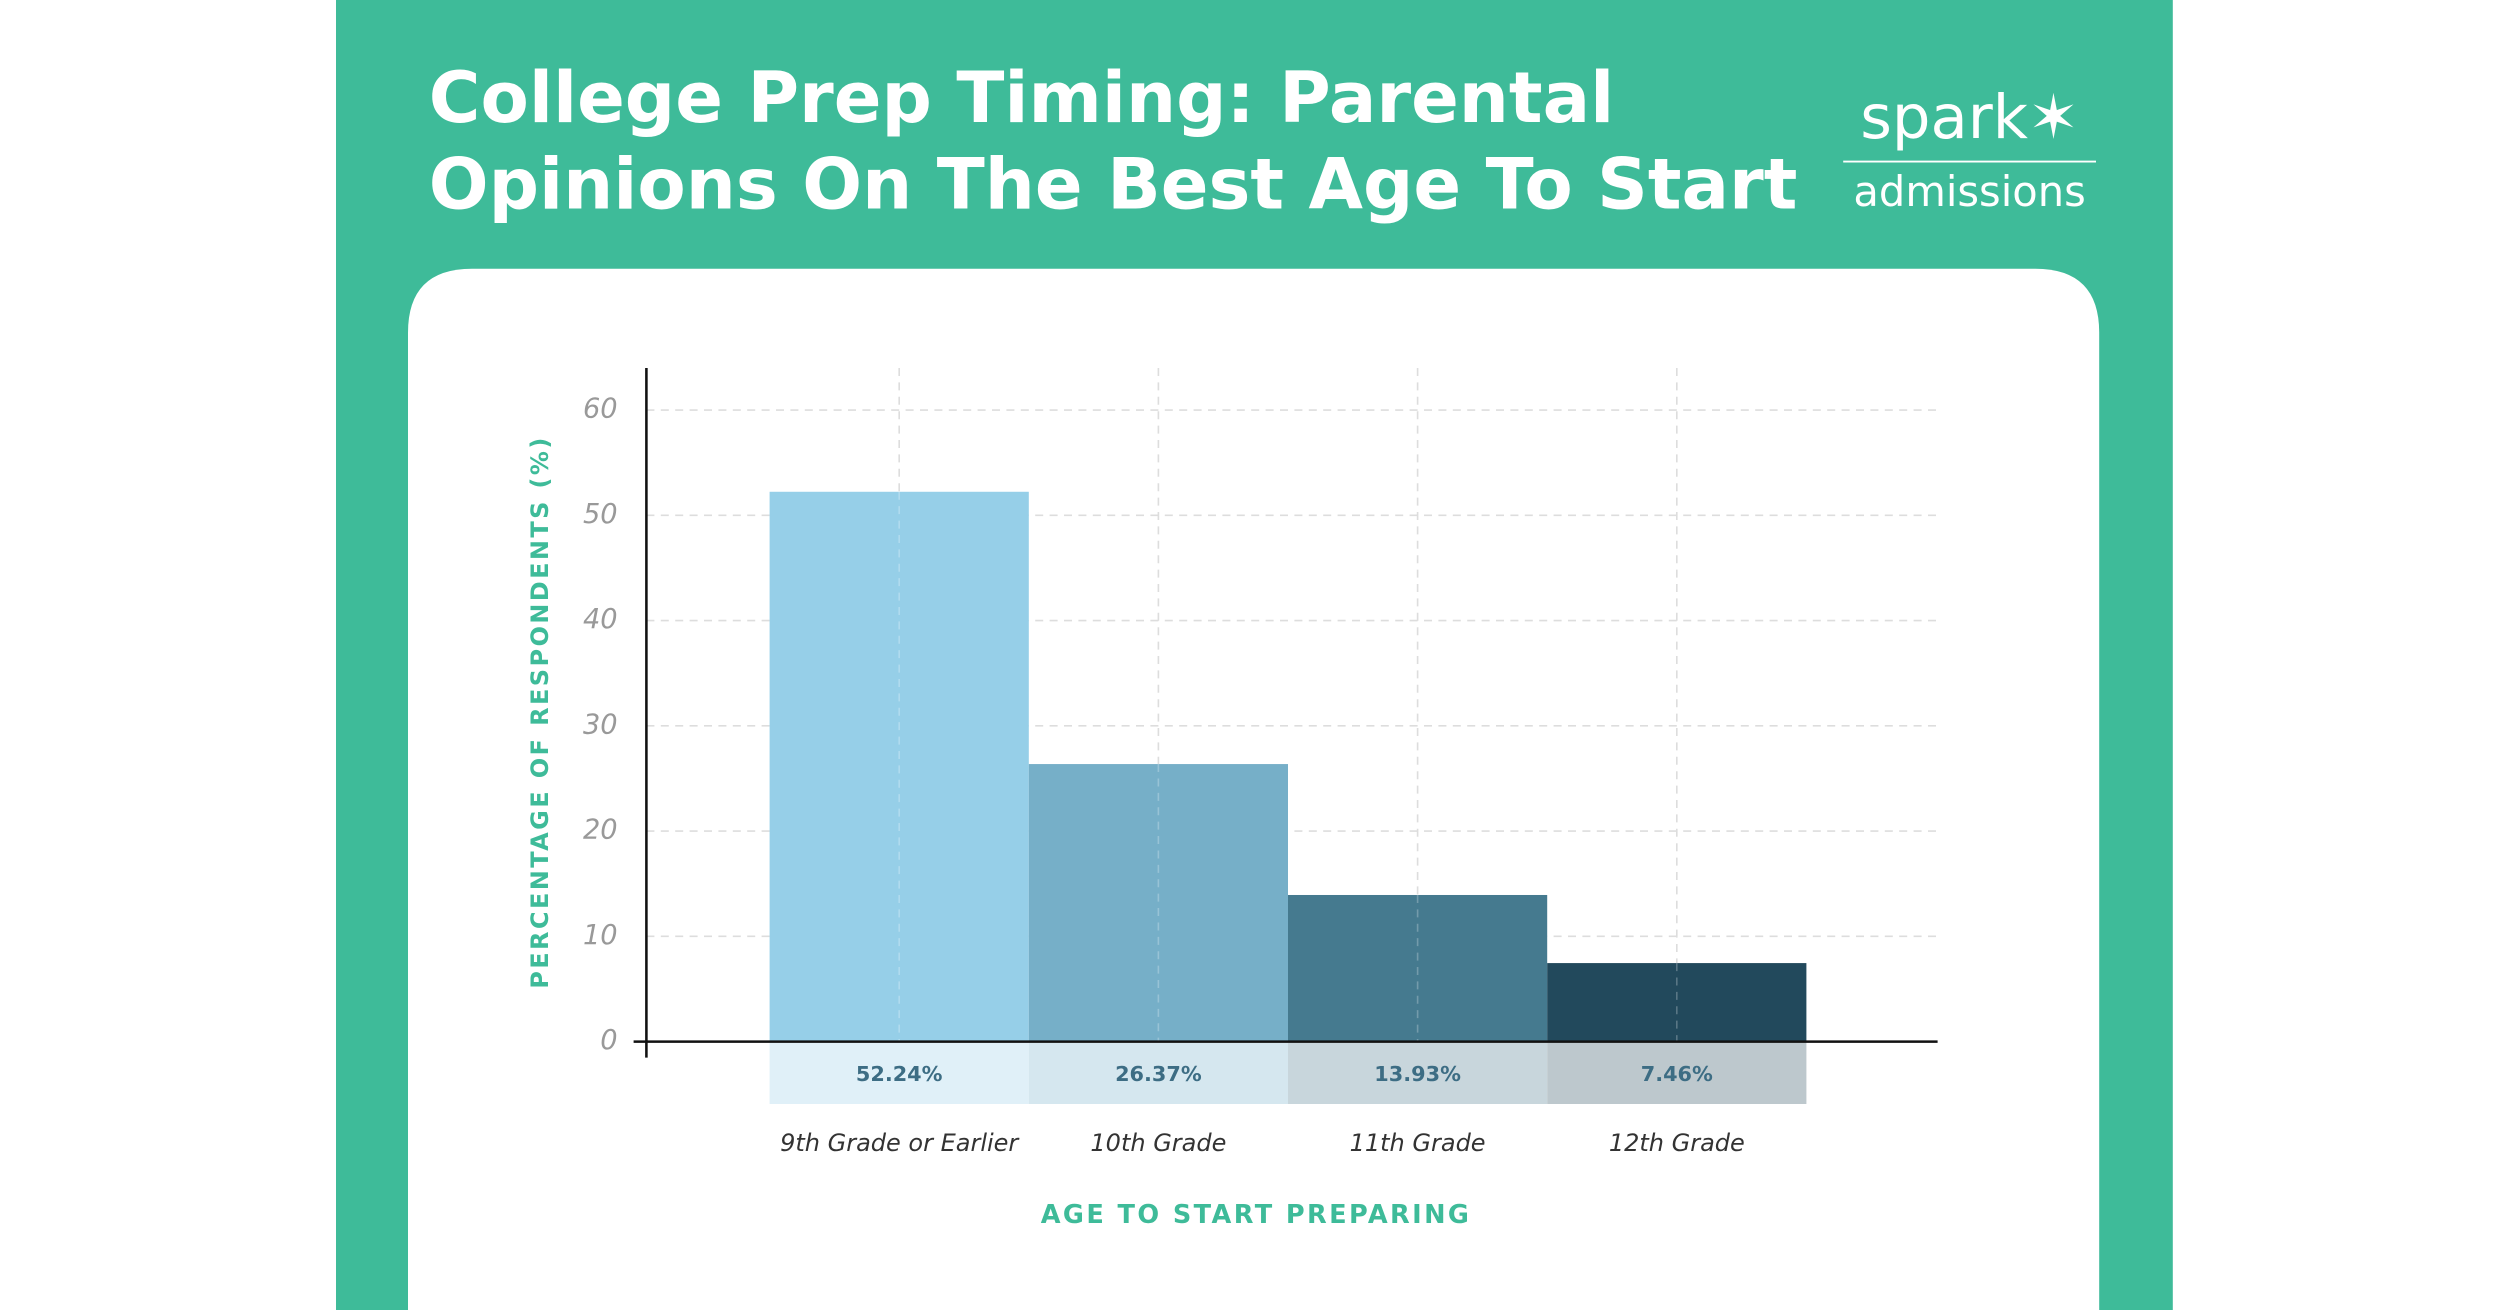  I want to click on y-tick-label: 10, so click(600, 935).